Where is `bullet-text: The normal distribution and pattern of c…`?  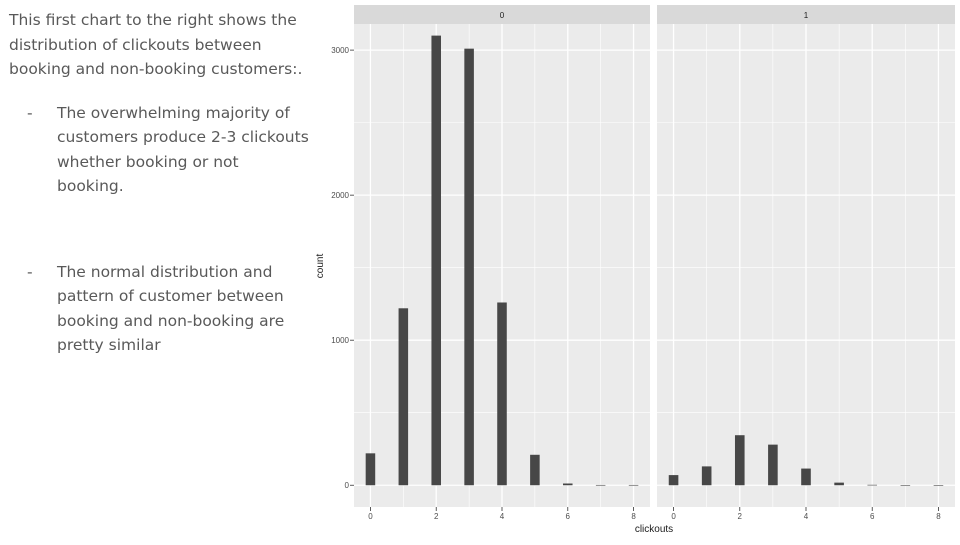
bullet-text: The normal distribution and pattern of c… is located at coordinates (171, 308).